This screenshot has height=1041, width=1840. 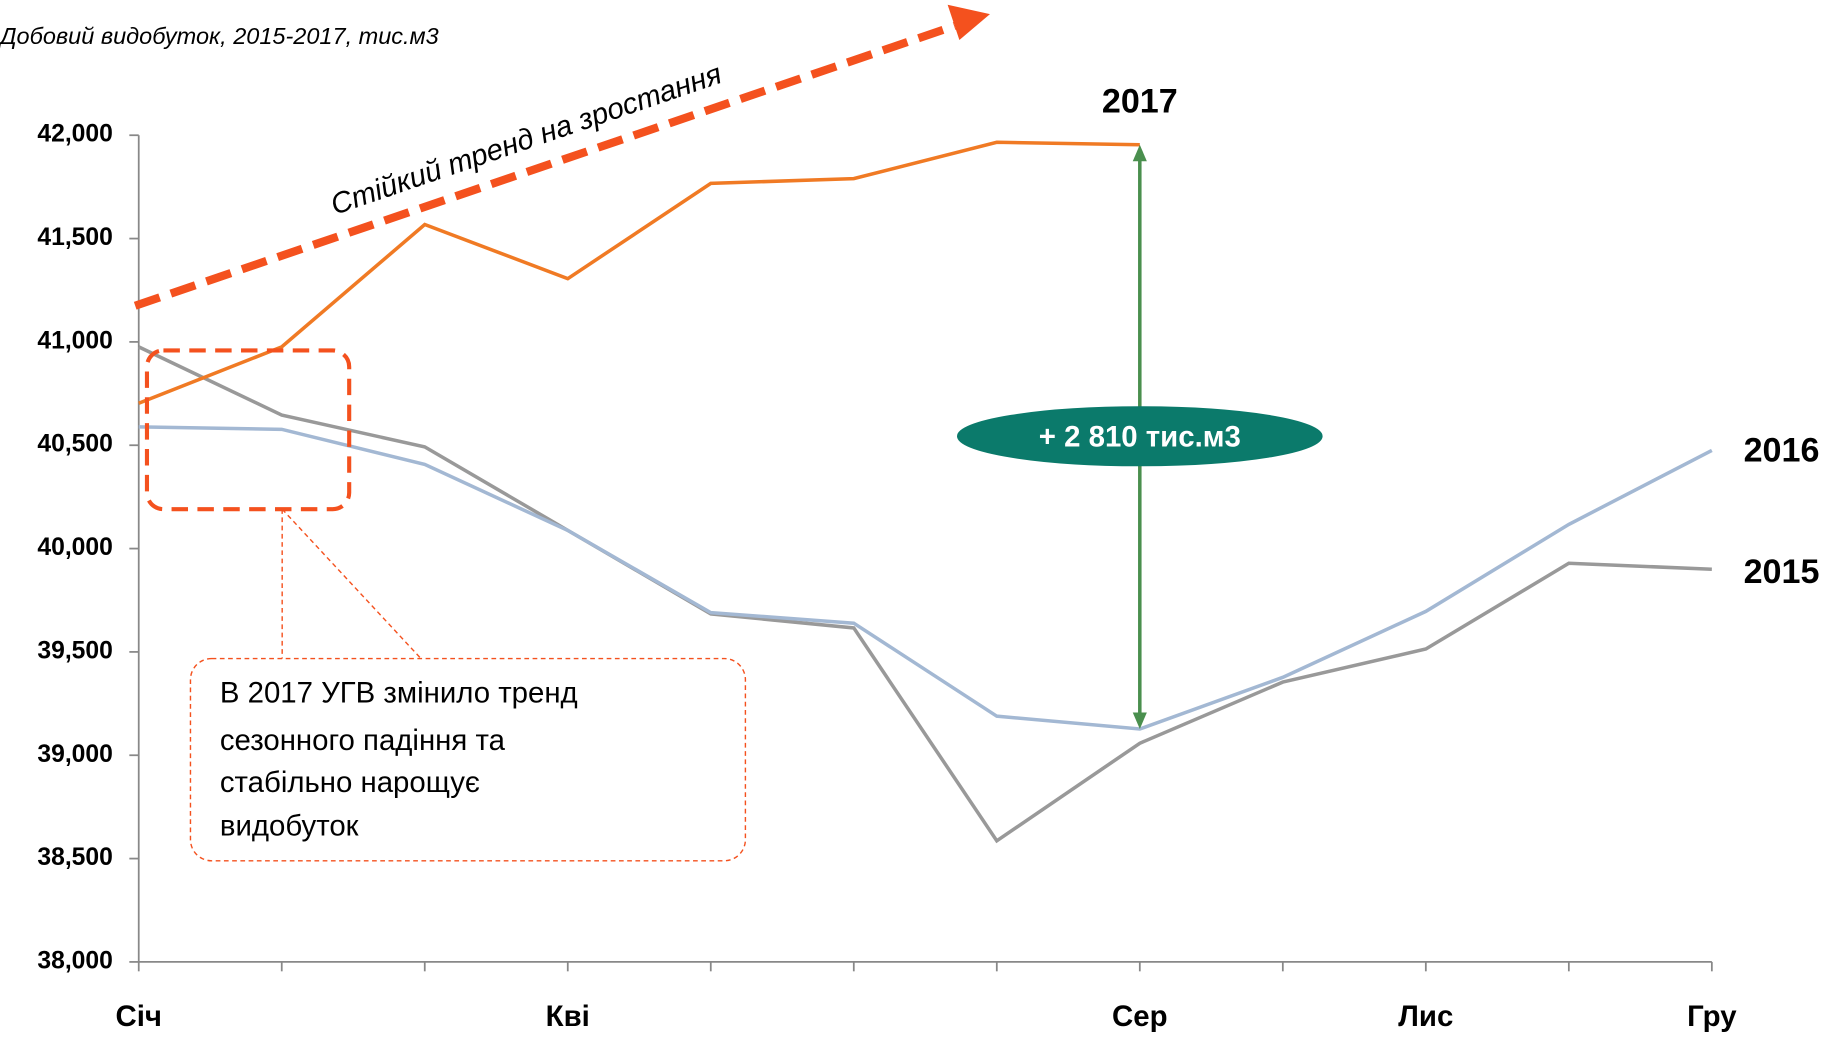 I want to click on x-tick-label: Сер, so click(x=1139, y=1016).